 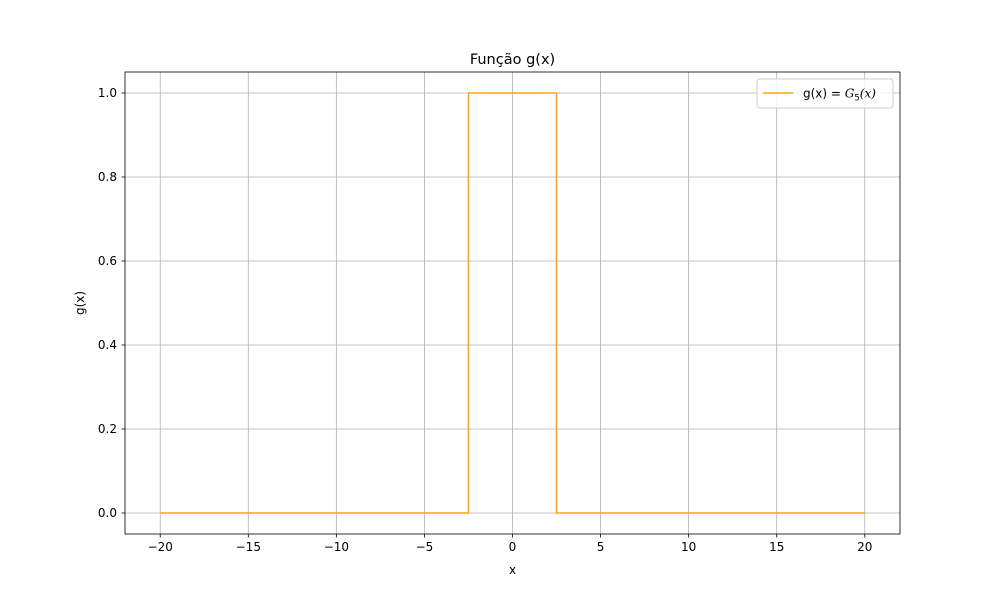 I want to click on x-tick-label: −15, so click(x=248, y=547).